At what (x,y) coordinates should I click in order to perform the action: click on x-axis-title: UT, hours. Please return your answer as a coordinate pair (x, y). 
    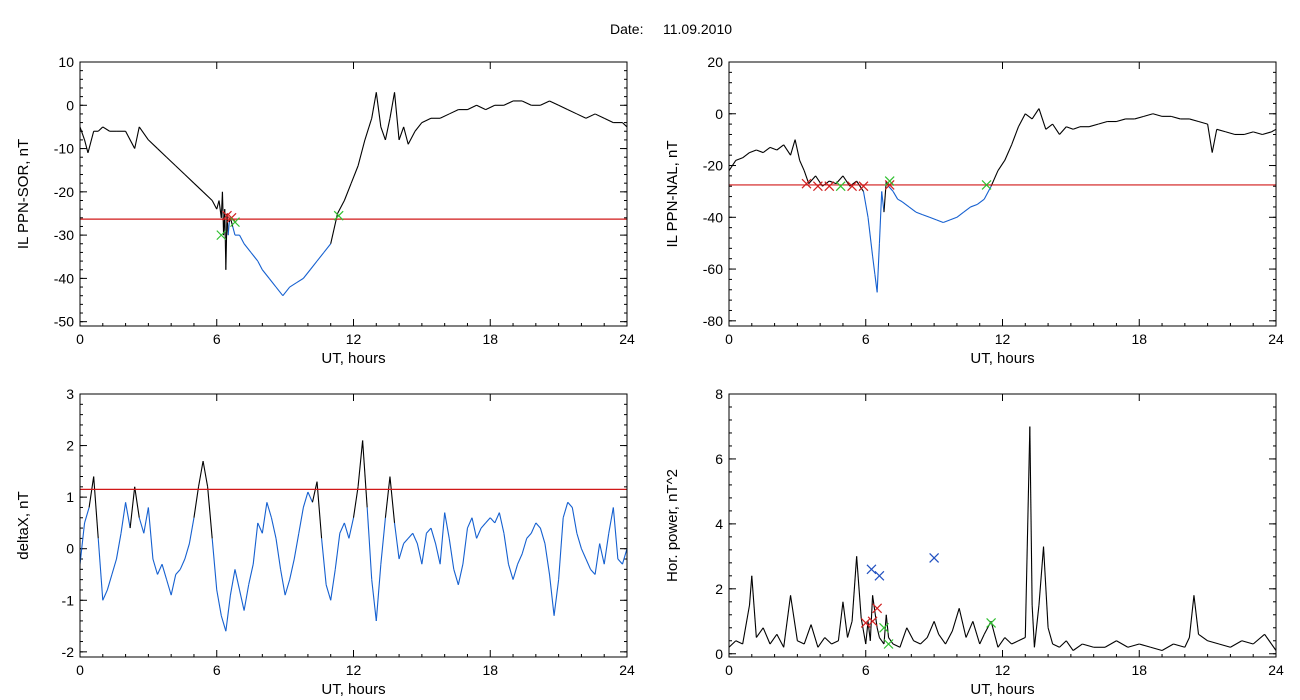
    Looking at the image, I should click on (353, 358).